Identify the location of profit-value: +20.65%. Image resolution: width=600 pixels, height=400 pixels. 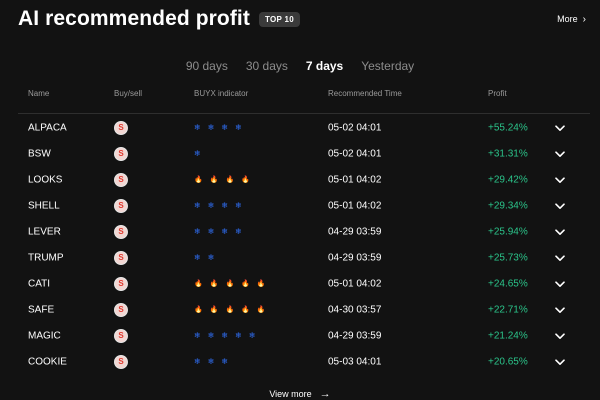
(508, 362).